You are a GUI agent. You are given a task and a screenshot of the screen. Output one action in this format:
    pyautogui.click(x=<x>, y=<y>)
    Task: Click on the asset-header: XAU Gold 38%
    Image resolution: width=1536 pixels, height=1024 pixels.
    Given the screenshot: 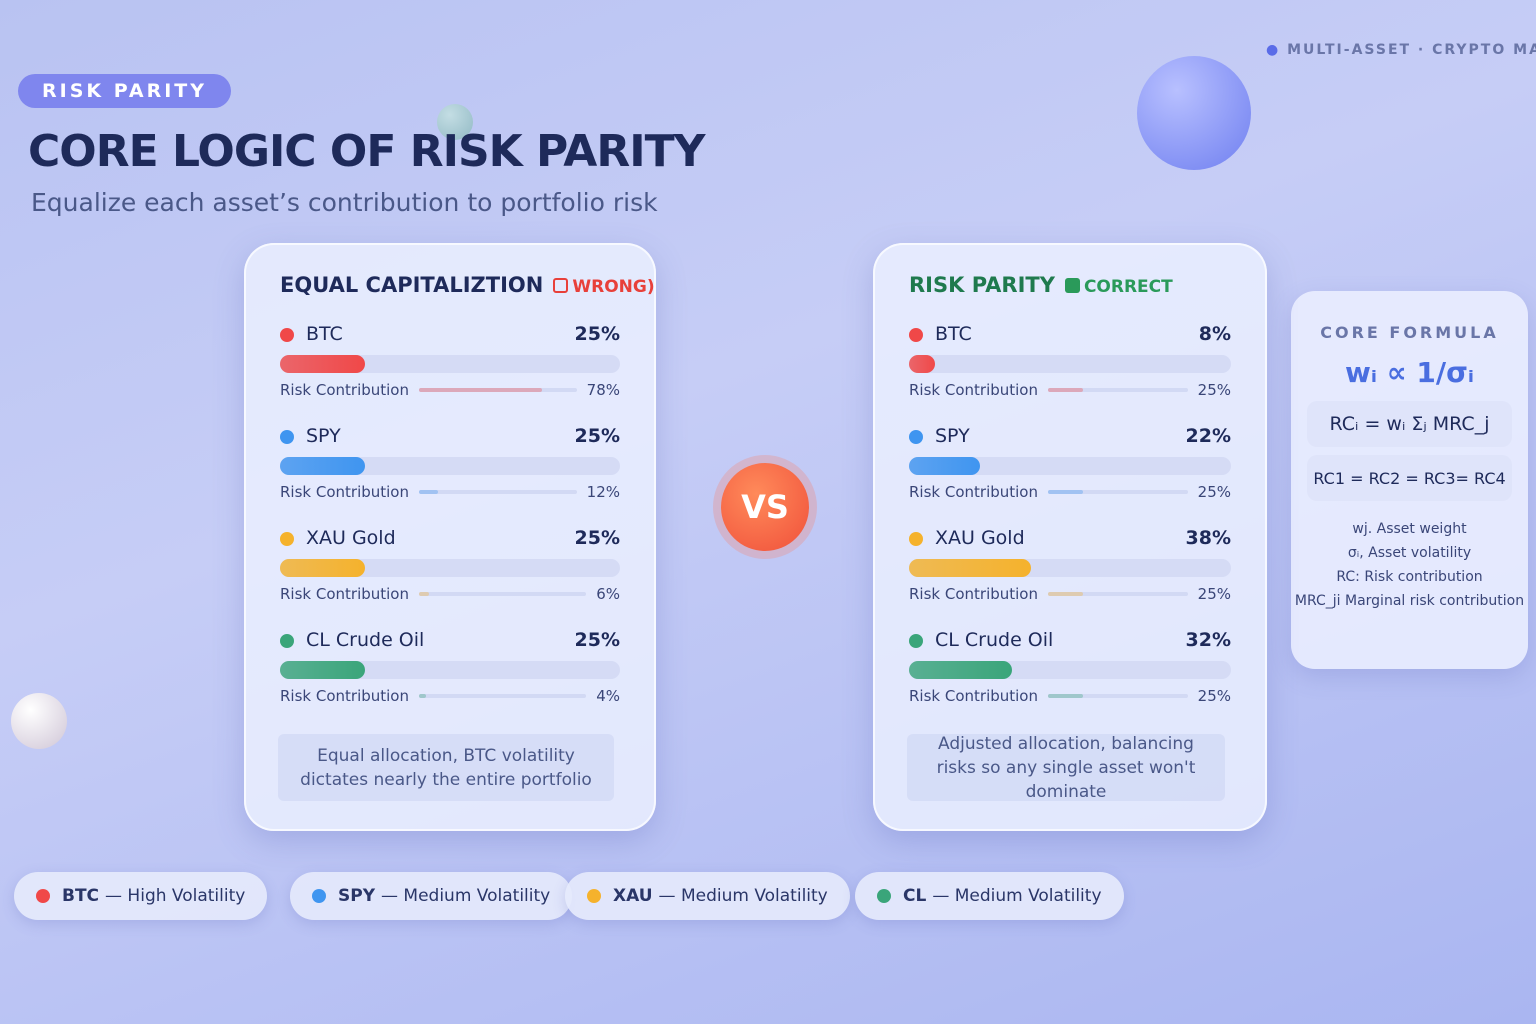 What is the action you would take?
    pyautogui.click(x=1070, y=538)
    